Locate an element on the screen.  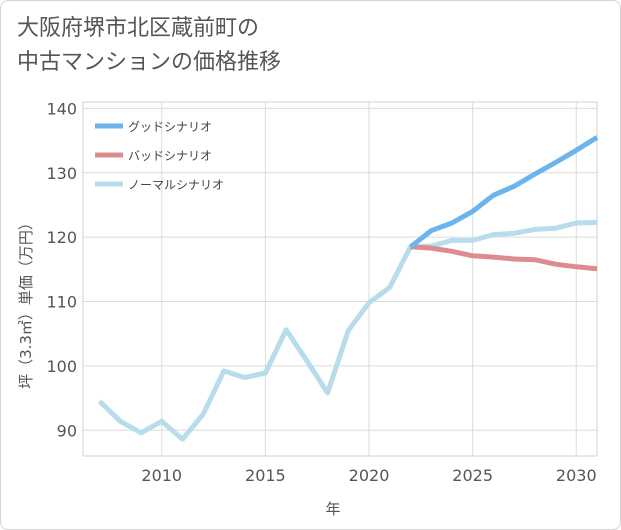
legend-label-0: グッドシナリオ is located at coordinates (170, 127).